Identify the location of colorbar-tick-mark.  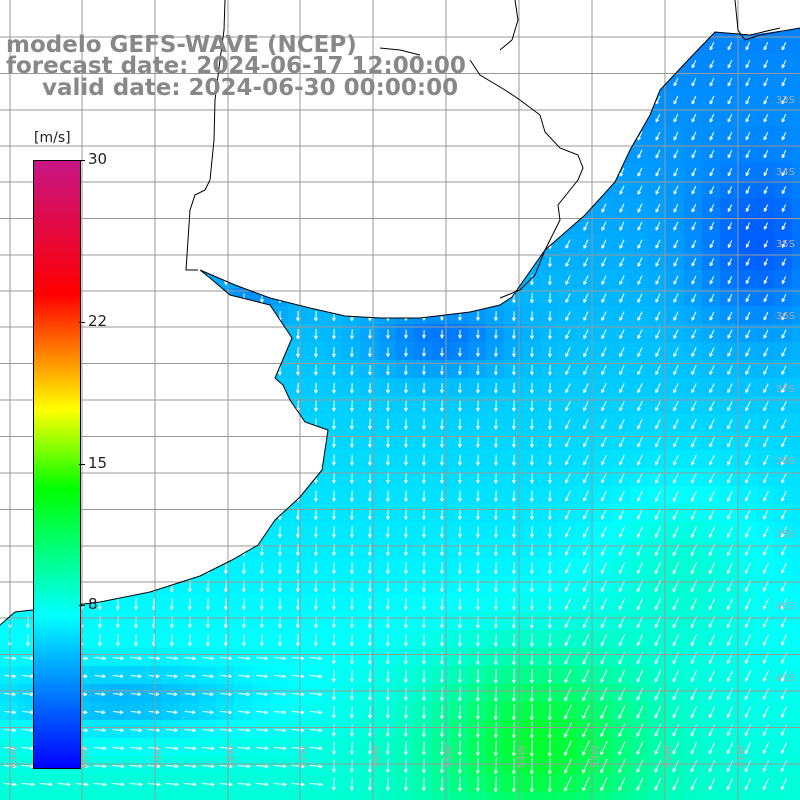
(82, 606).